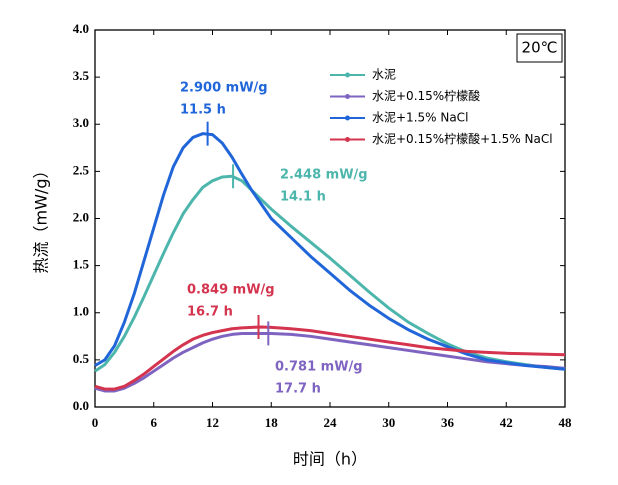 The width and height of the screenshot is (618, 485). Describe the element at coordinates (81, 358) in the screenshot. I see `y-tick-label: 0.5` at that location.